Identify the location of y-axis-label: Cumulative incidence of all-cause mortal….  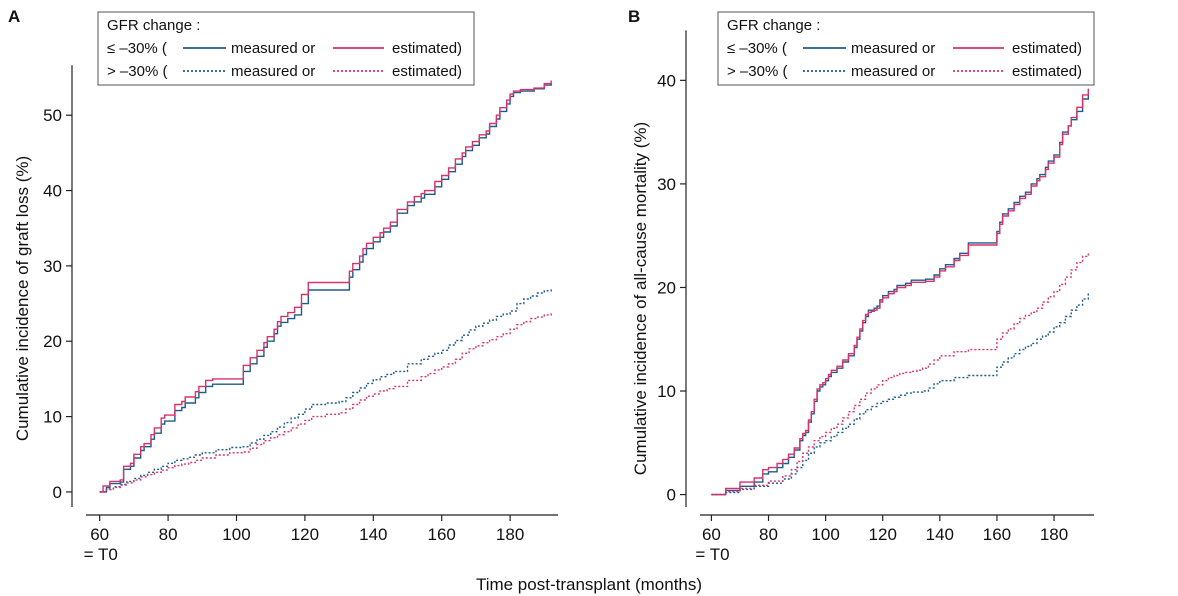
(640, 298).